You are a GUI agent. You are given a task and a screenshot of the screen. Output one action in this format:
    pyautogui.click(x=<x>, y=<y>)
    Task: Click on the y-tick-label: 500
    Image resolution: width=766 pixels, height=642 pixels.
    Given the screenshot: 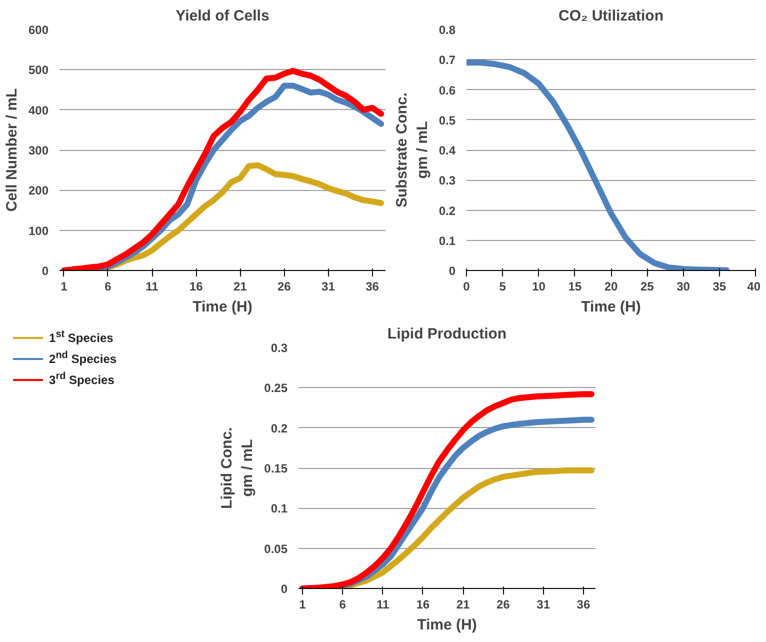 What is the action you would take?
    pyautogui.click(x=38, y=70)
    